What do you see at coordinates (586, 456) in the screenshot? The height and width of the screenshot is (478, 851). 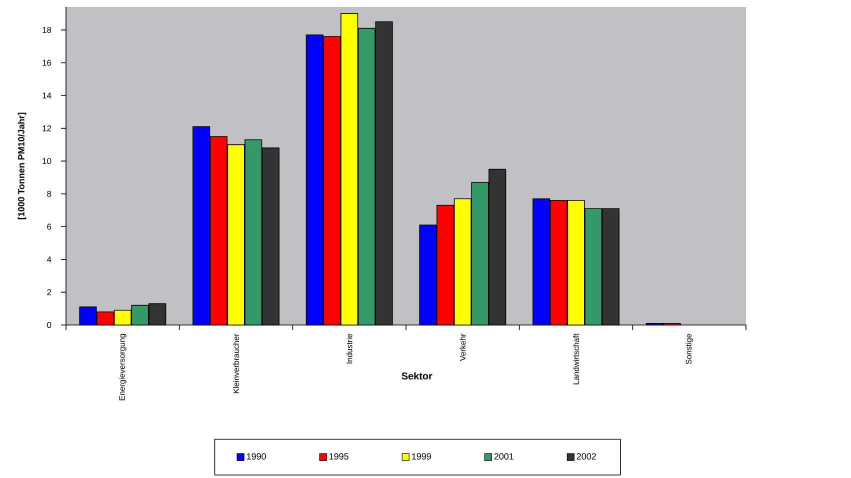 I see `legend-label: 2002` at bounding box center [586, 456].